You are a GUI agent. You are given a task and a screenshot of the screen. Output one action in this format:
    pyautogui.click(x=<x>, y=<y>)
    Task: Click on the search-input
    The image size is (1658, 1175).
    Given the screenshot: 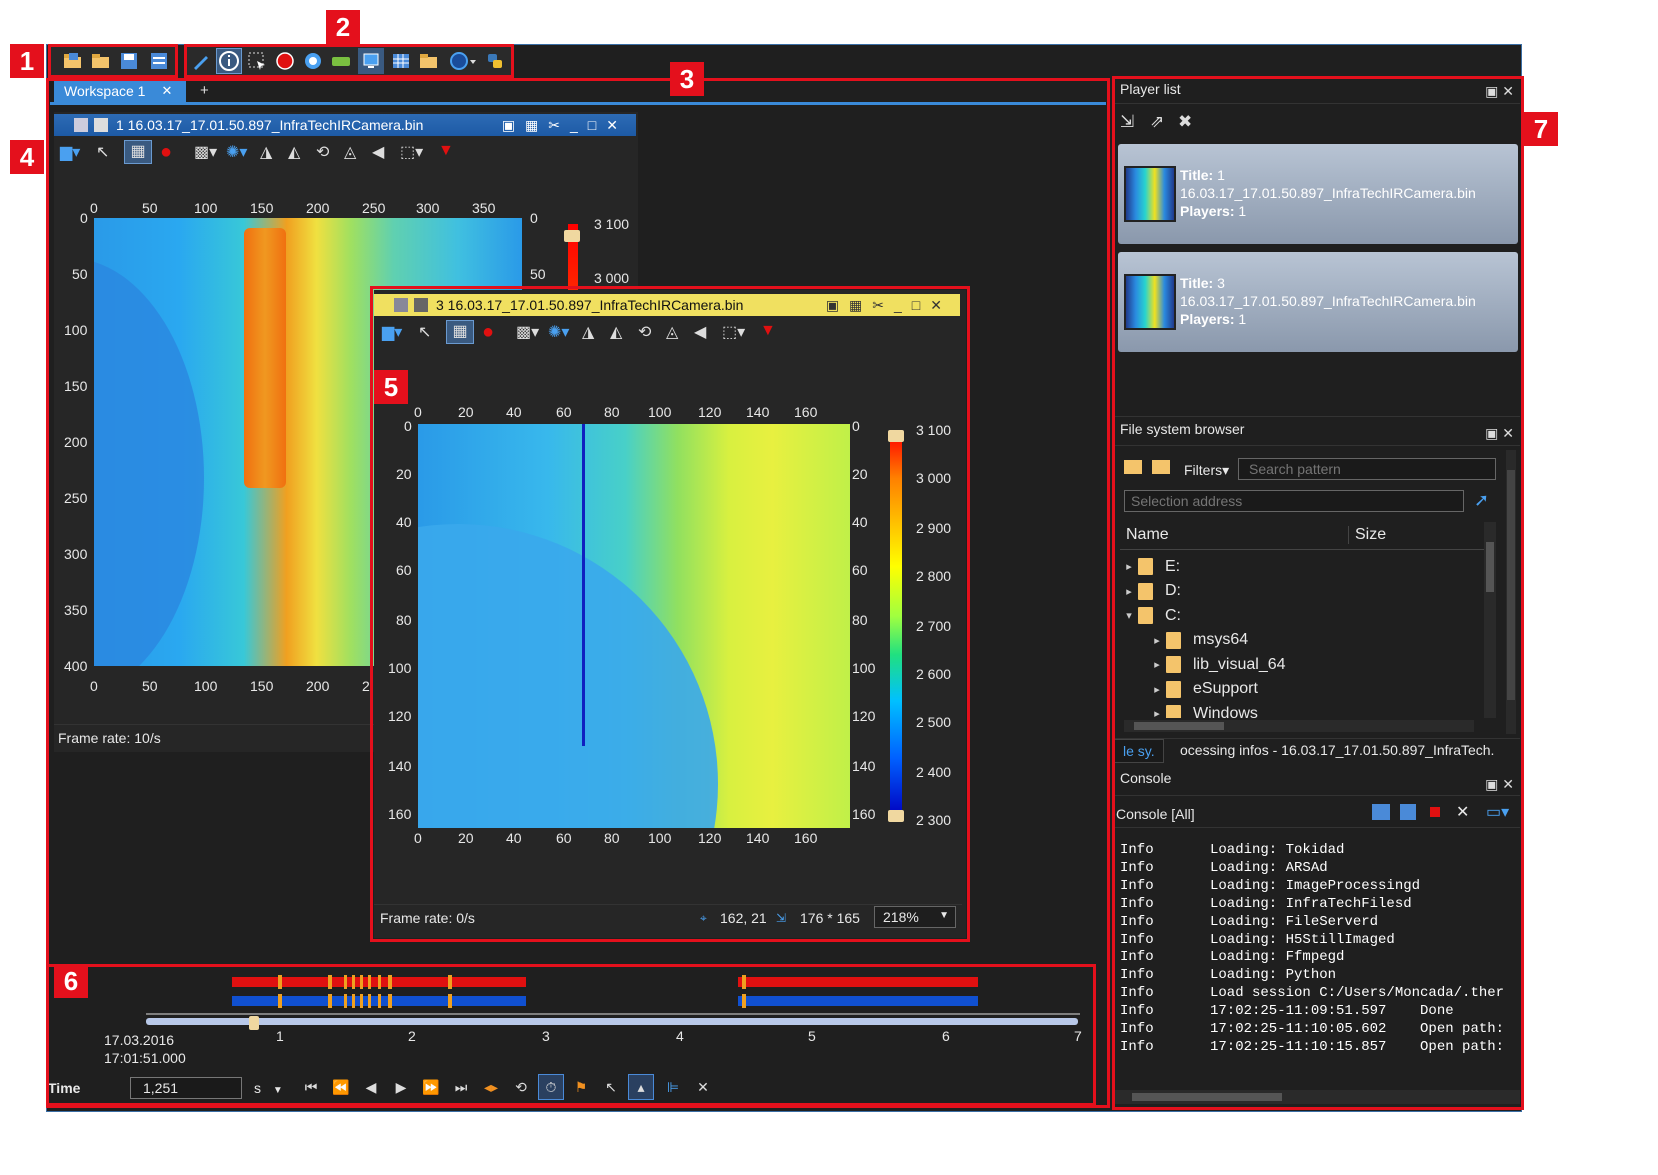 What is the action you would take?
    pyautogui.click(x=1367, y=469)
    